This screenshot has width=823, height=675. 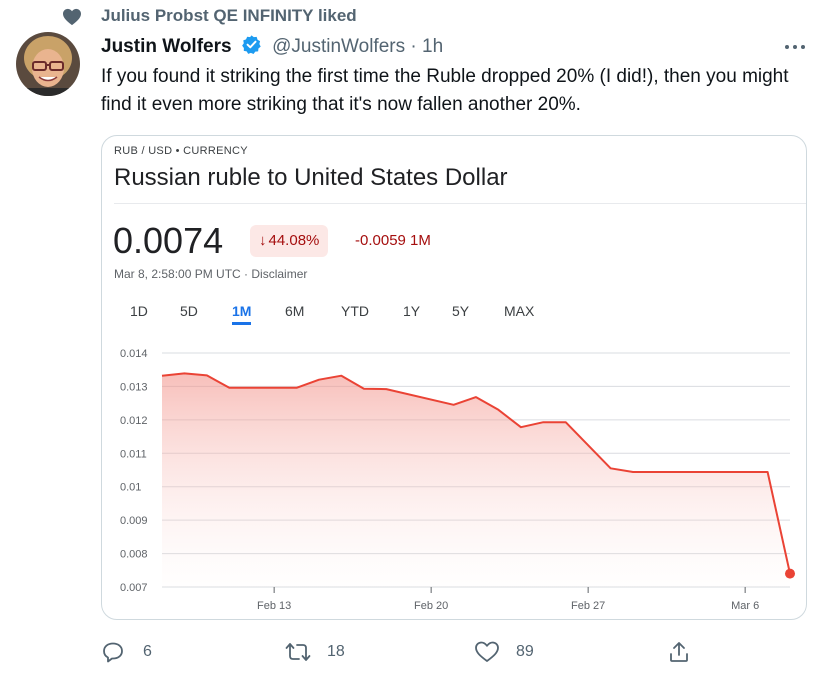 What do you see at coordinates (263, 240) in the screenshot?
I see `down-arrow-icon: ↓` at bounding box center [263, 240].